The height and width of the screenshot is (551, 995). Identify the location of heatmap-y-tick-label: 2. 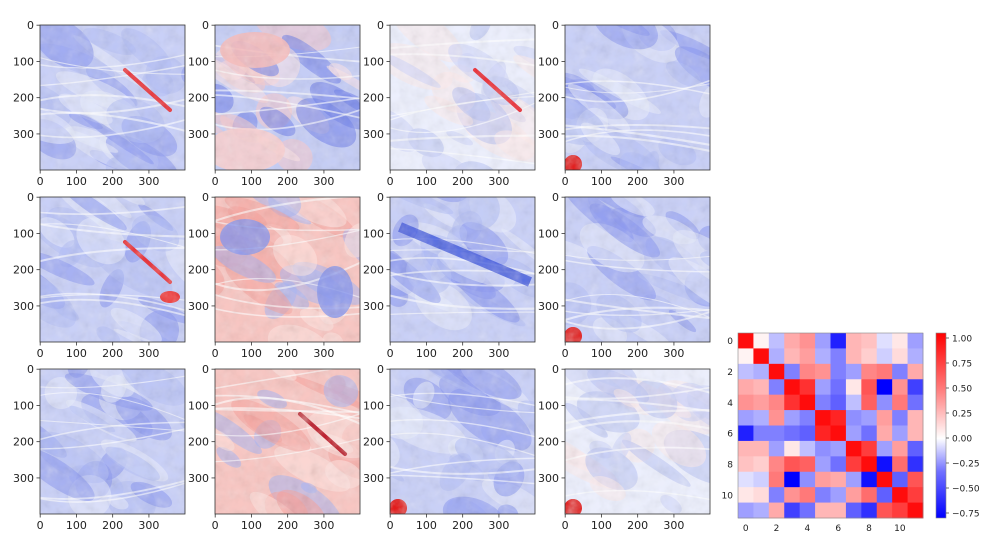
(730, 373).